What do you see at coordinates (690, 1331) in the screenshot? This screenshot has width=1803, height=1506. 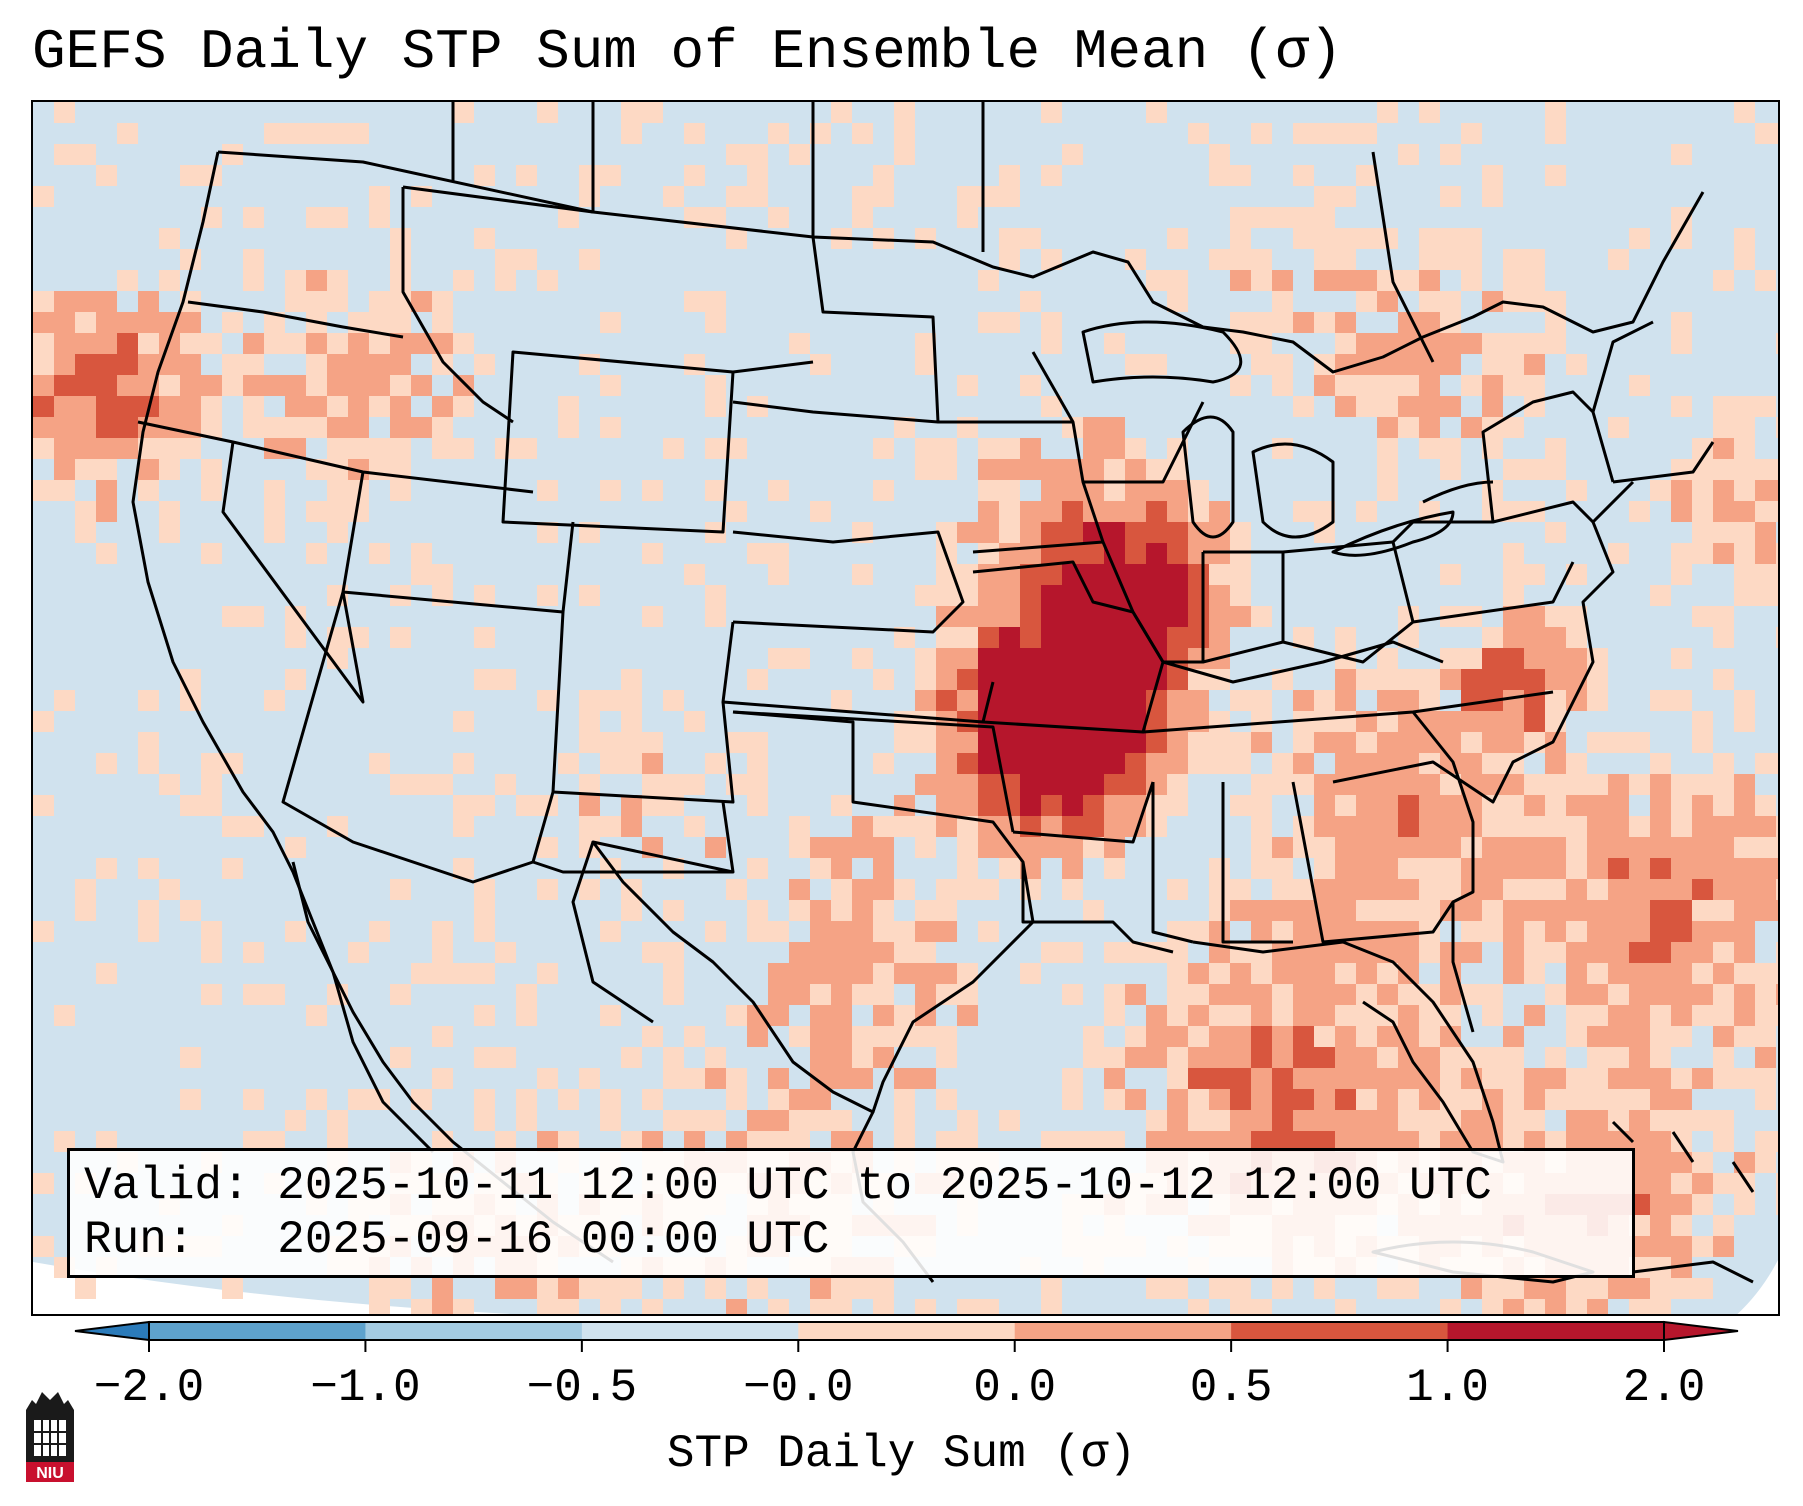 I see `colorbar-segment` at bounding box center [690, 1331].